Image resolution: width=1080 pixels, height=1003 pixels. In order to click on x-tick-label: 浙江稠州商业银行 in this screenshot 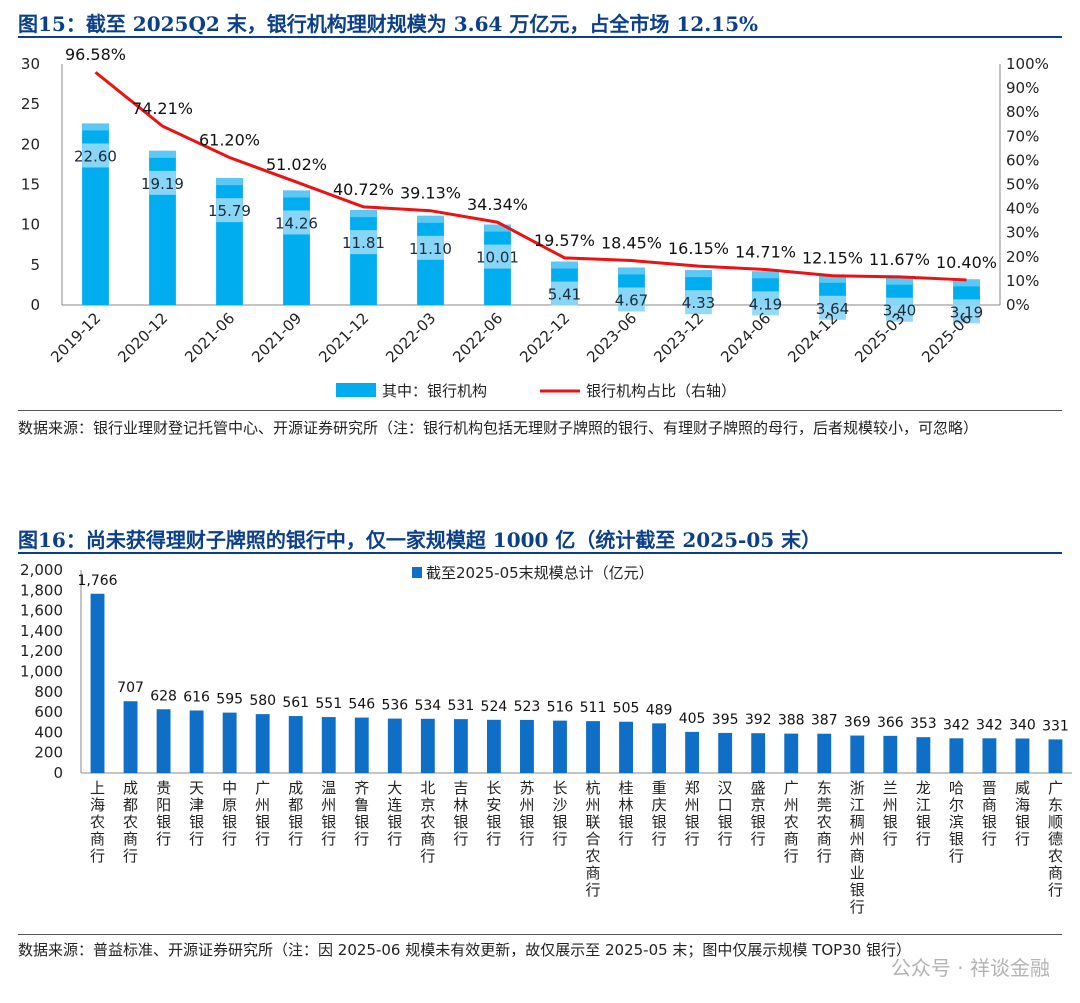, I will do `click(857, 847)`.